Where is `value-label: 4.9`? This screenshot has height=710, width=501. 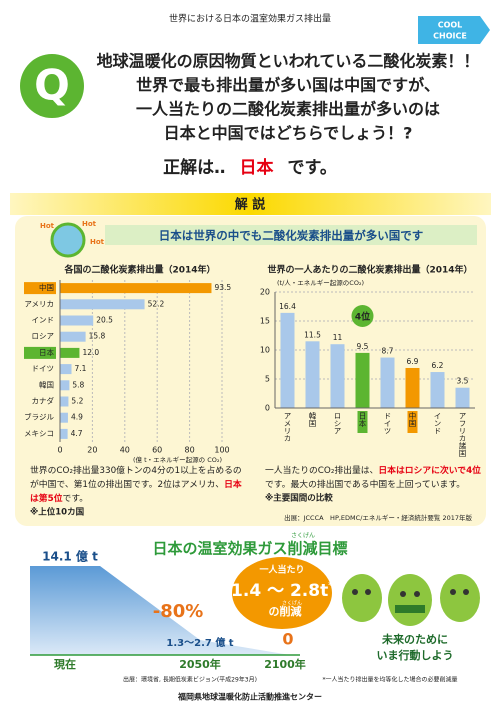 value-label: 4.9 is located at coordinates (77, 417).